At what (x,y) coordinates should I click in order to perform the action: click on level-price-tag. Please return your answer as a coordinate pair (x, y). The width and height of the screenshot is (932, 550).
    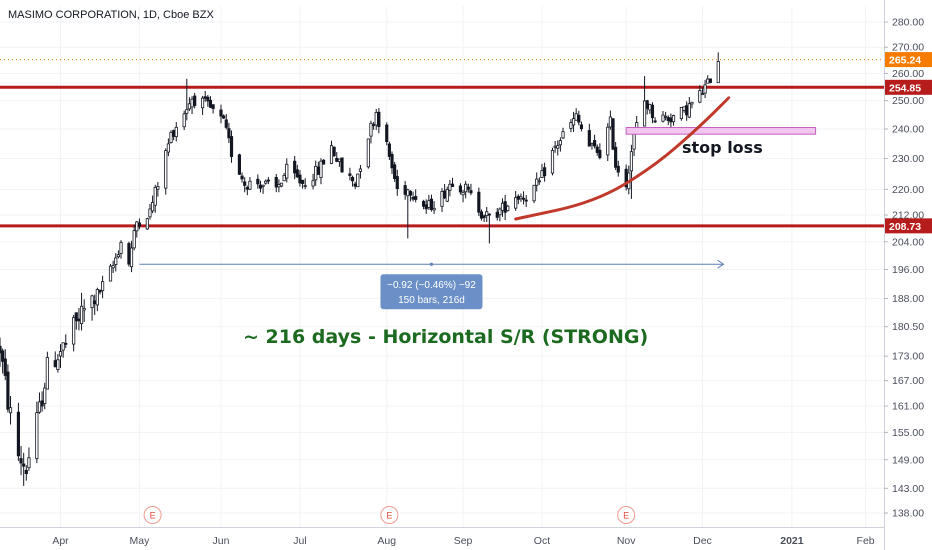
    Looking at the image, I should click on (908, 87).